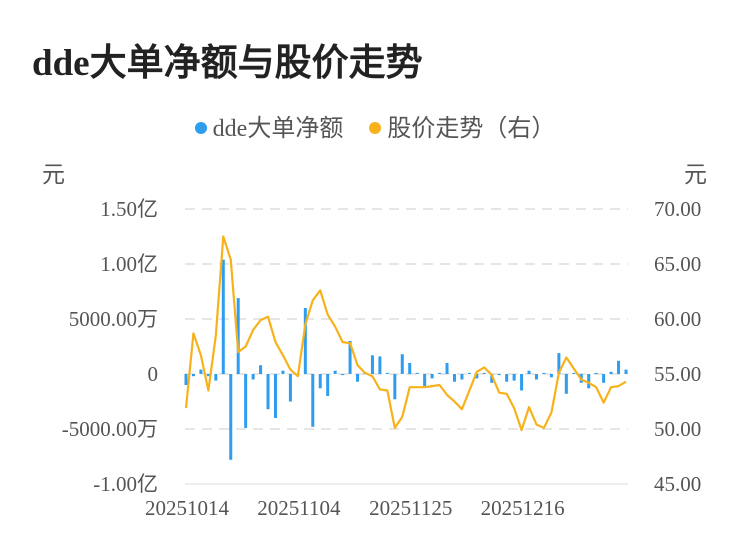 This screenshot has height=558, width=750. I want to click on left-axis-unit: 元, so click(53, 174).